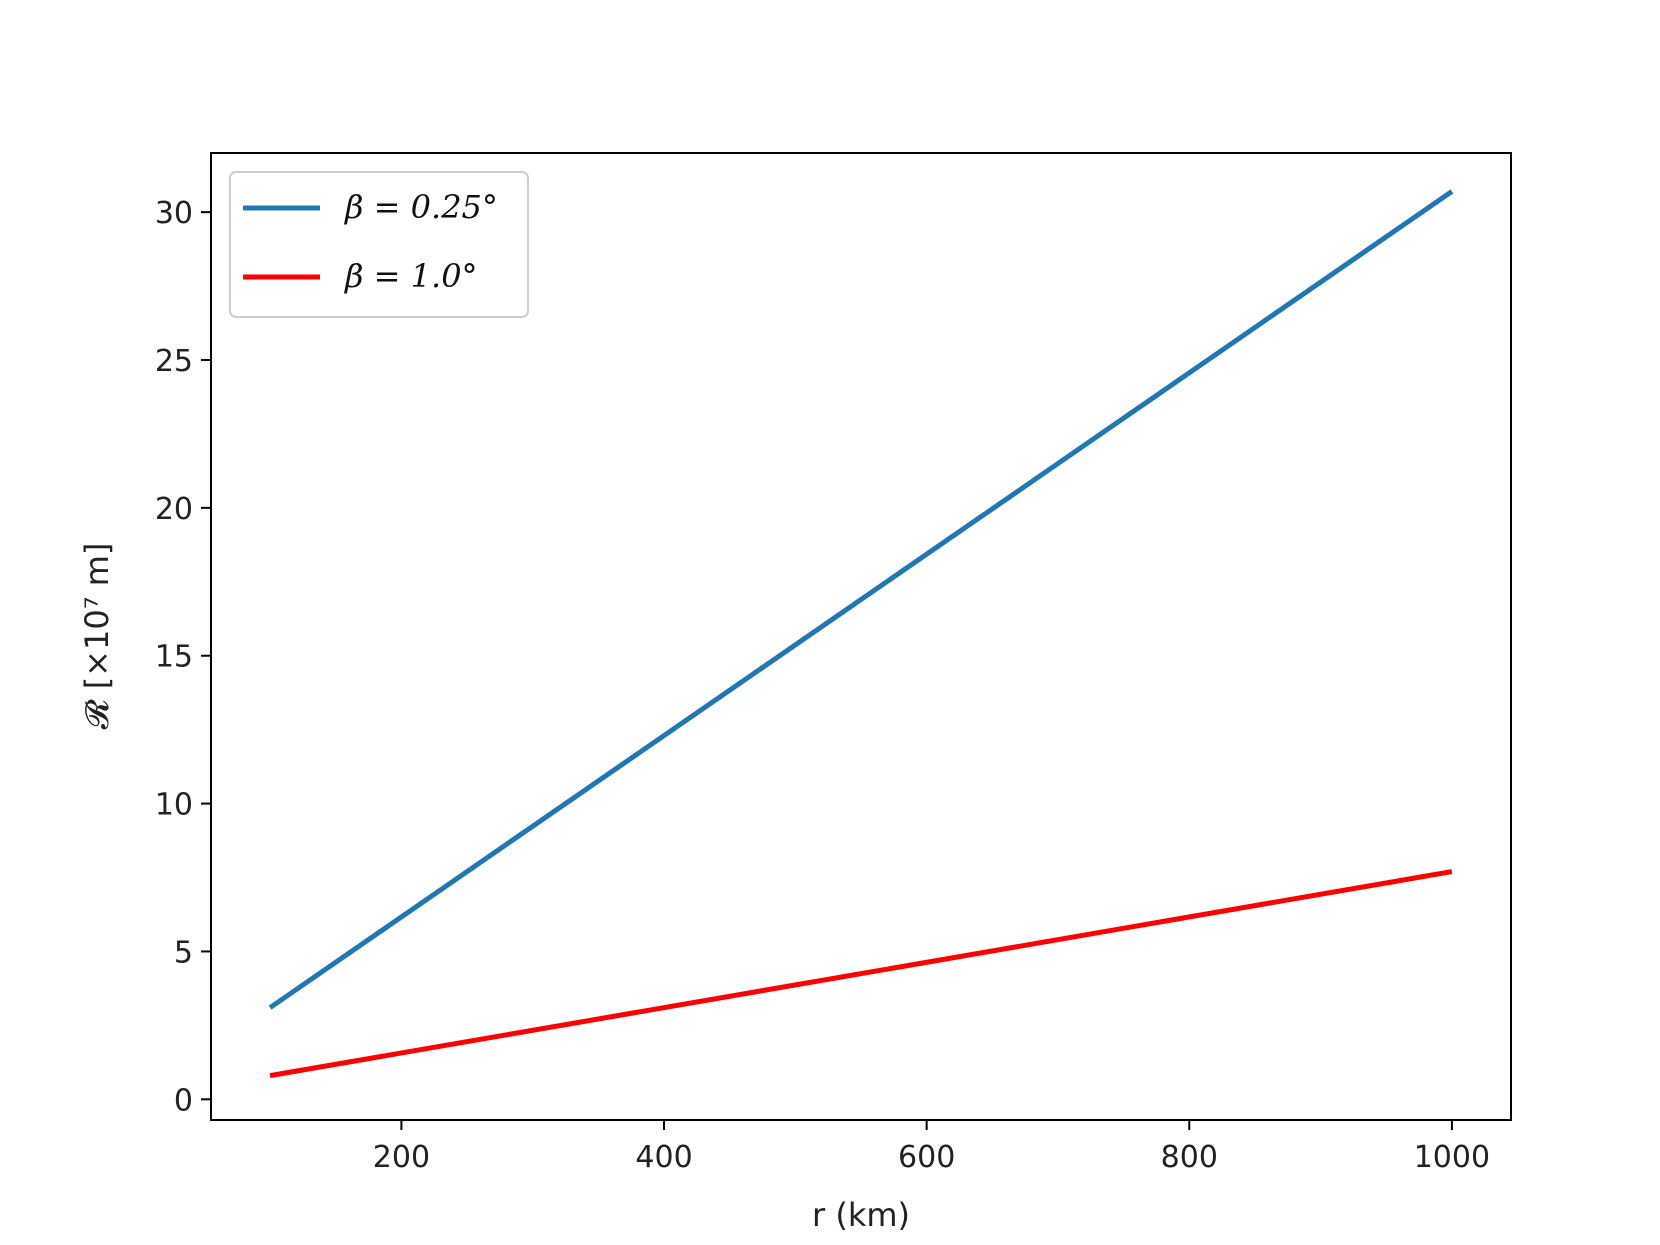 The height and width of the screenshot is (1245, 1660). What do you see at coordinates (97, 636) in the screenshot?
I see `y-axis-label: 𝓡 [×10⁷ m]` at bounding box center [97, 636].